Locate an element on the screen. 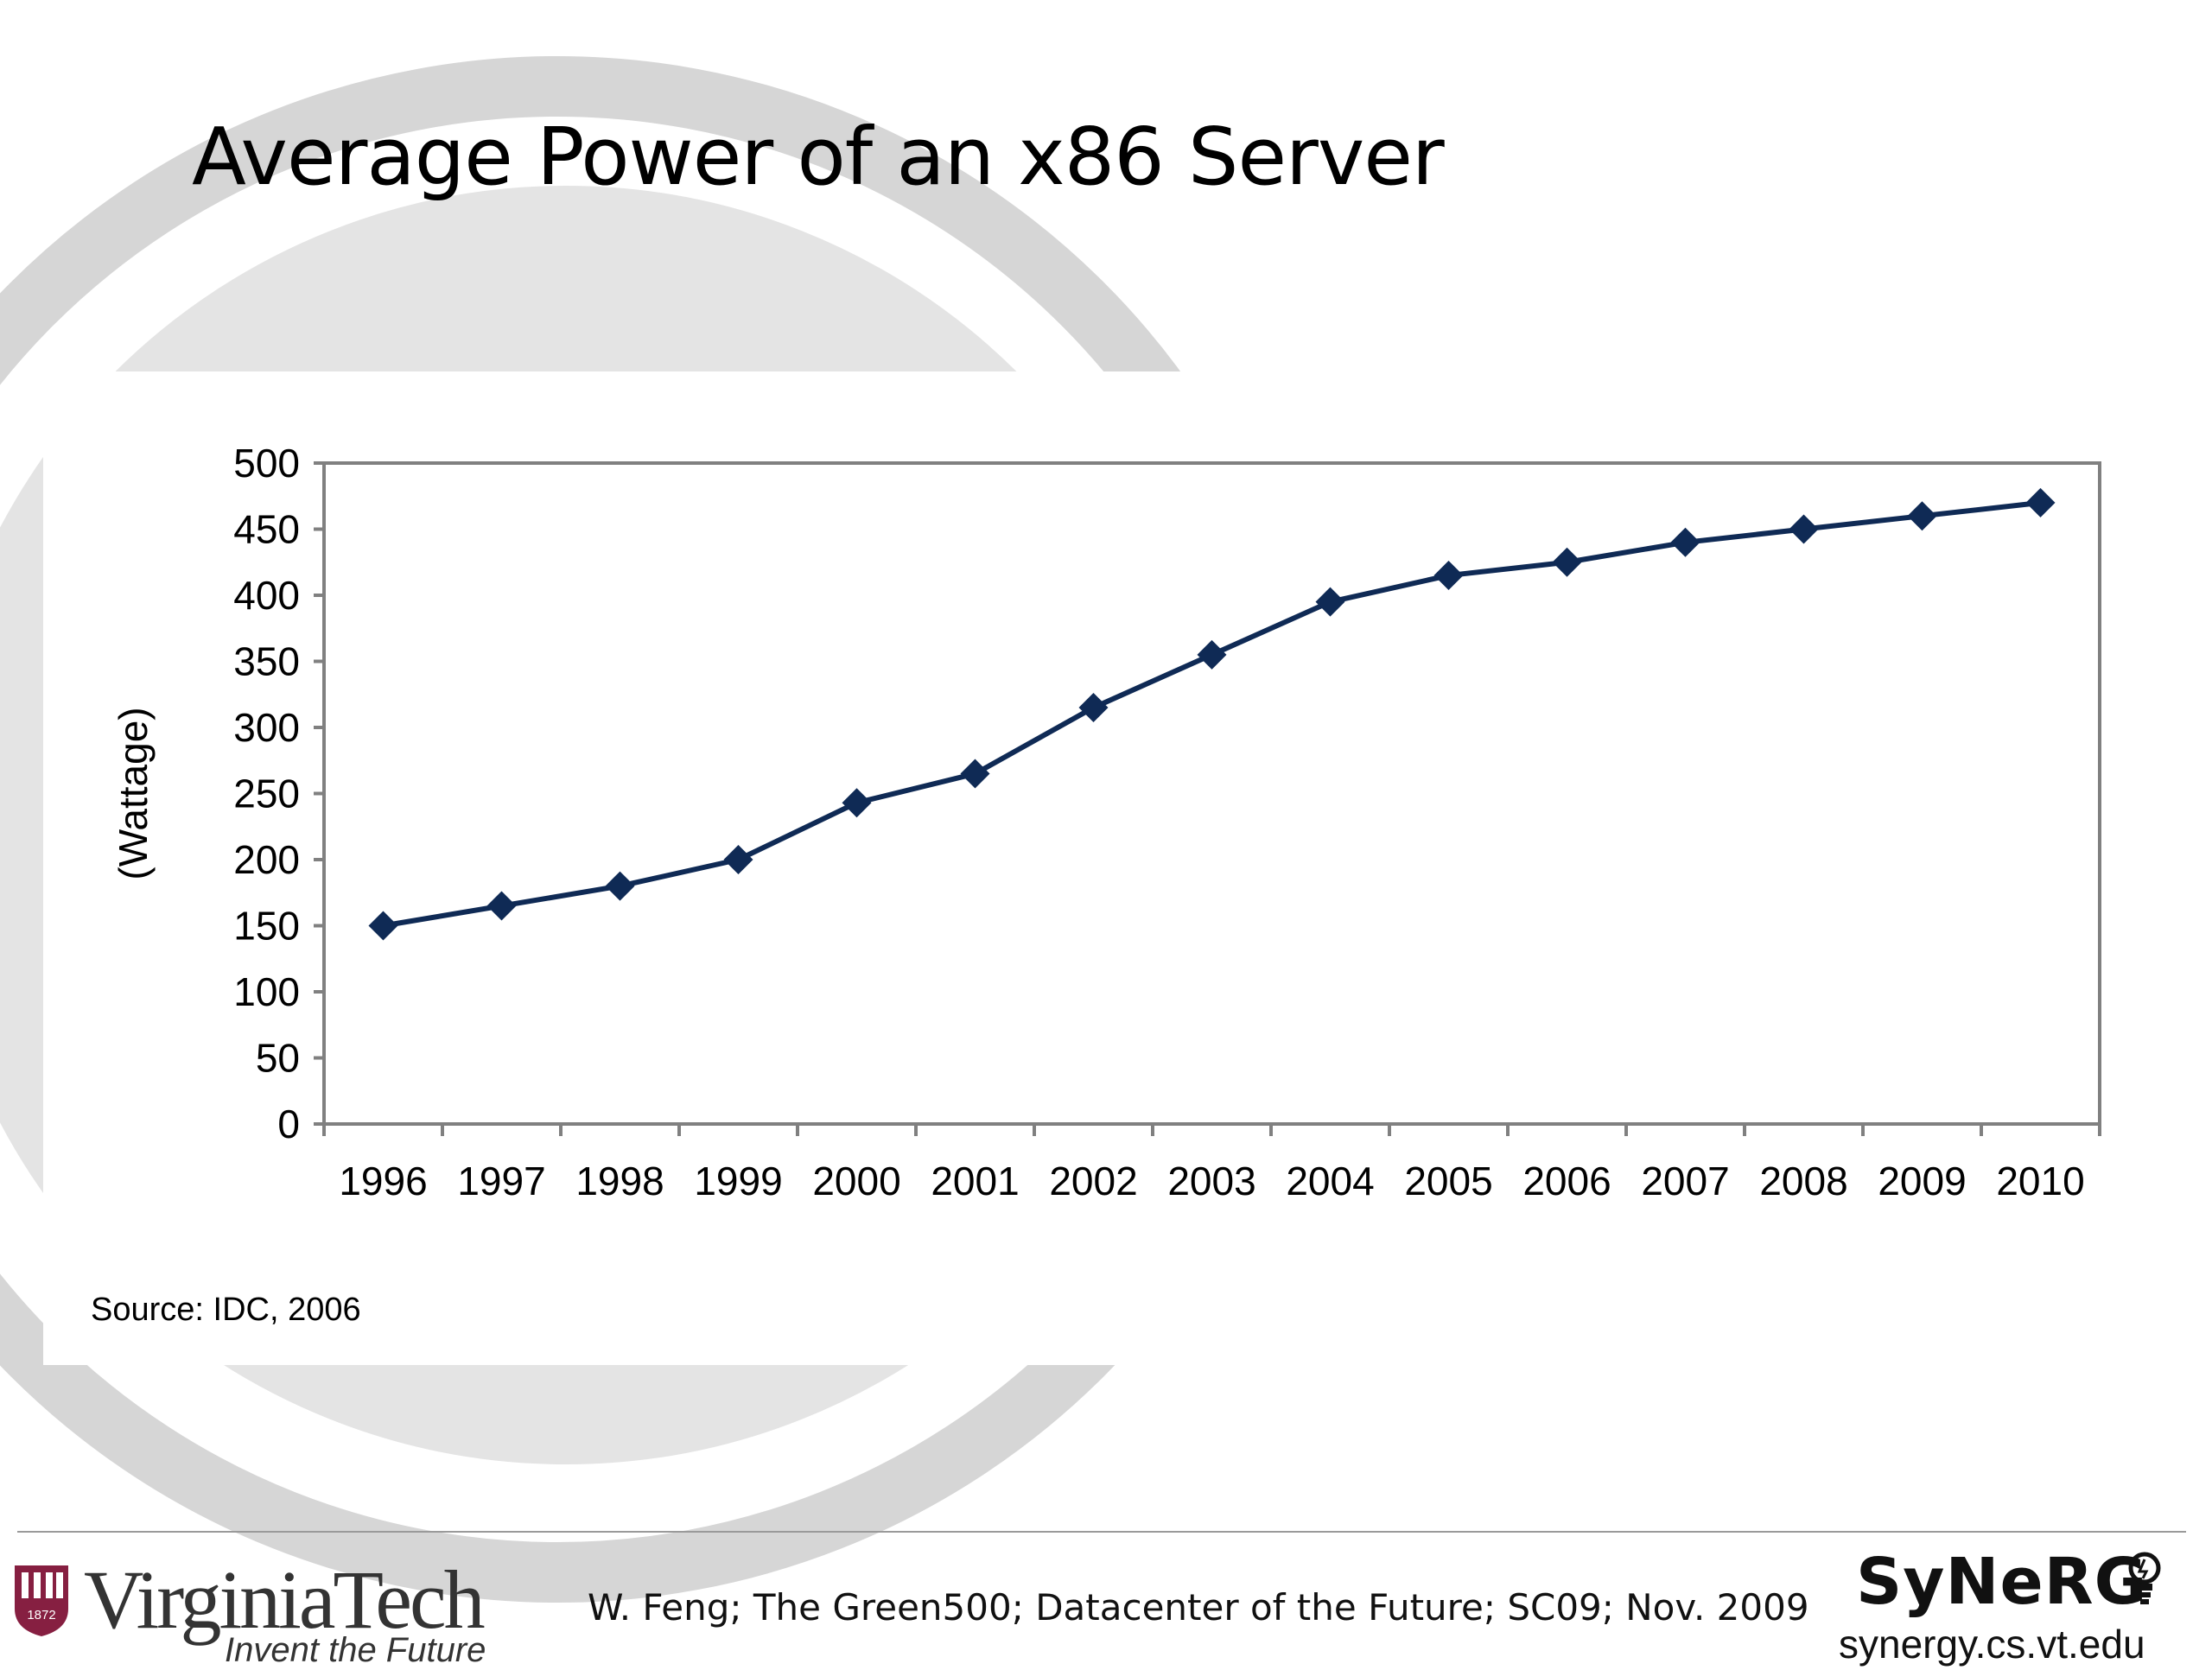 This screenshot has height=1670, width=2212. virginia-tech-logo: 1872 VirginiaTech Invent the Future is located at coordinates (272, 1611).